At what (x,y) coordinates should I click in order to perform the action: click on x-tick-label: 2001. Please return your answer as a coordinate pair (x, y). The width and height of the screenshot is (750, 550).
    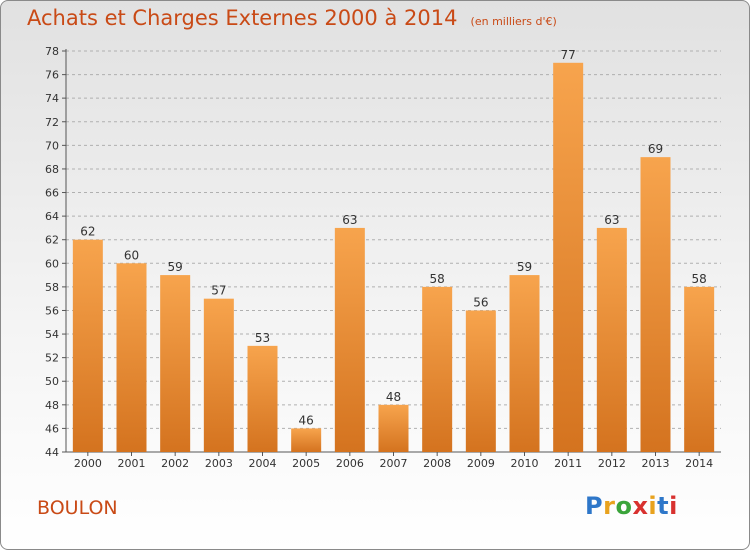
    Looking at the image, I should click on (132, 463).